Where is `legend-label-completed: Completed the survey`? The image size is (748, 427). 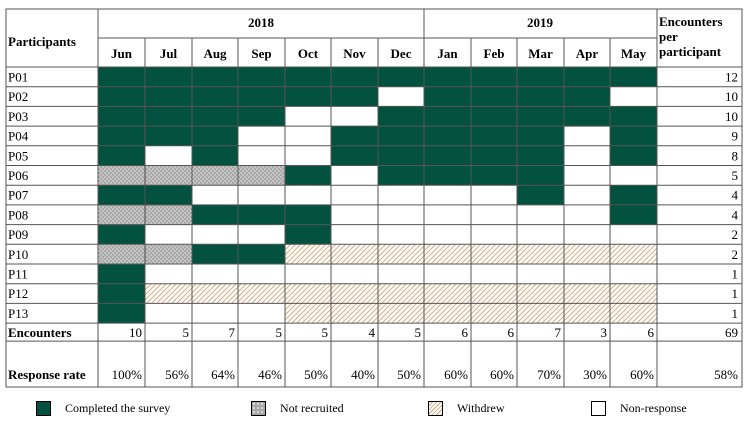 legend-label-completed: Completed the survey is located at coordinates (118, 407).